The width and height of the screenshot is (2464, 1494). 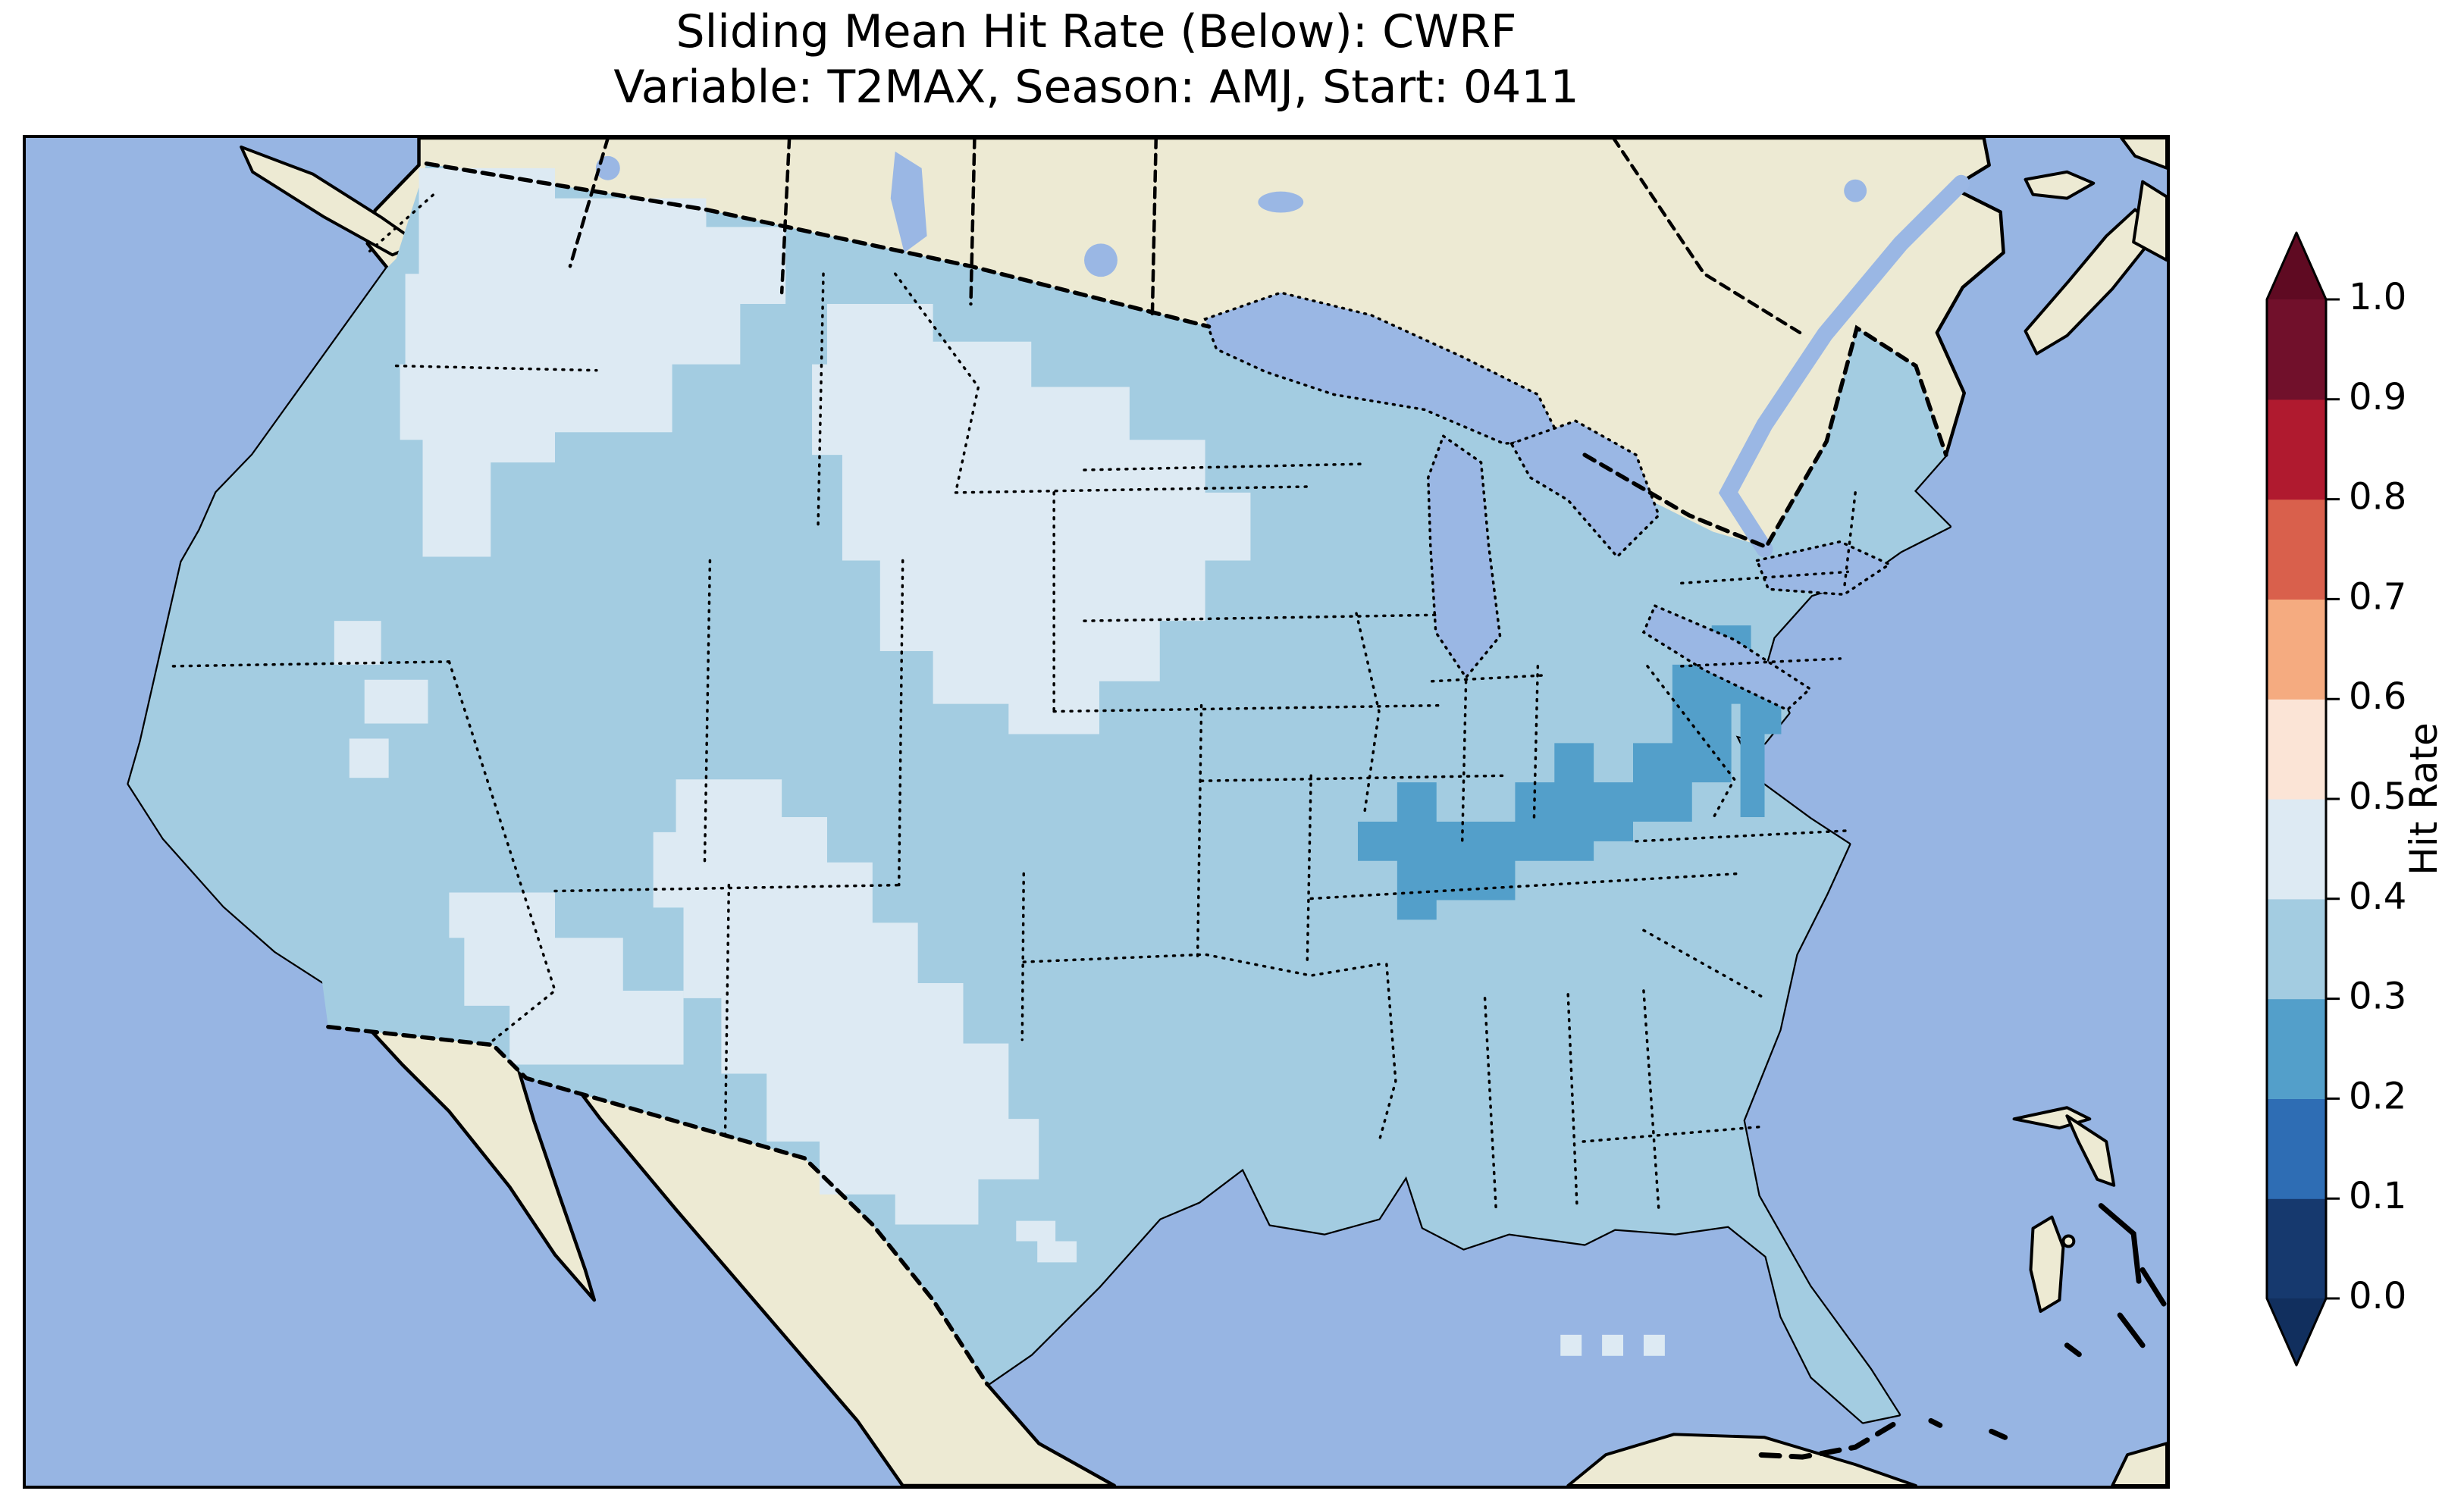 What do you see at coordinates (1262, 617) in the screenshot?
I see `state-border-sd-ne` at bounding box center [1262, 617].